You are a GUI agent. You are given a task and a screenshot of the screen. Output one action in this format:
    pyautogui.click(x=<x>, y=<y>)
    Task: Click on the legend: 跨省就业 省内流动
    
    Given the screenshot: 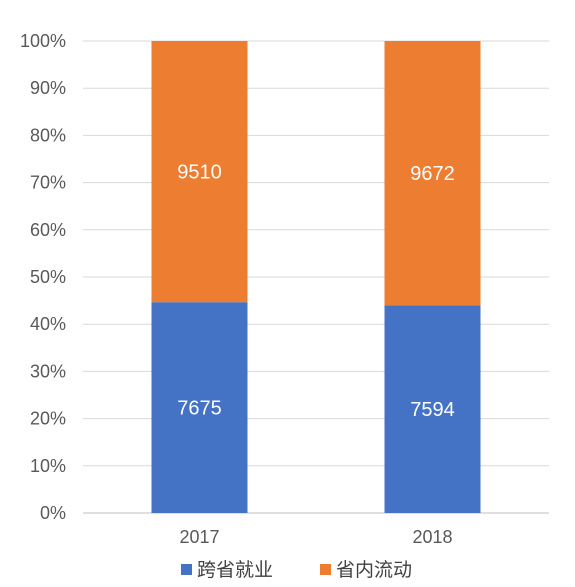 What is the action you would take?
    pyautogui.click(x=296, y=570)
    